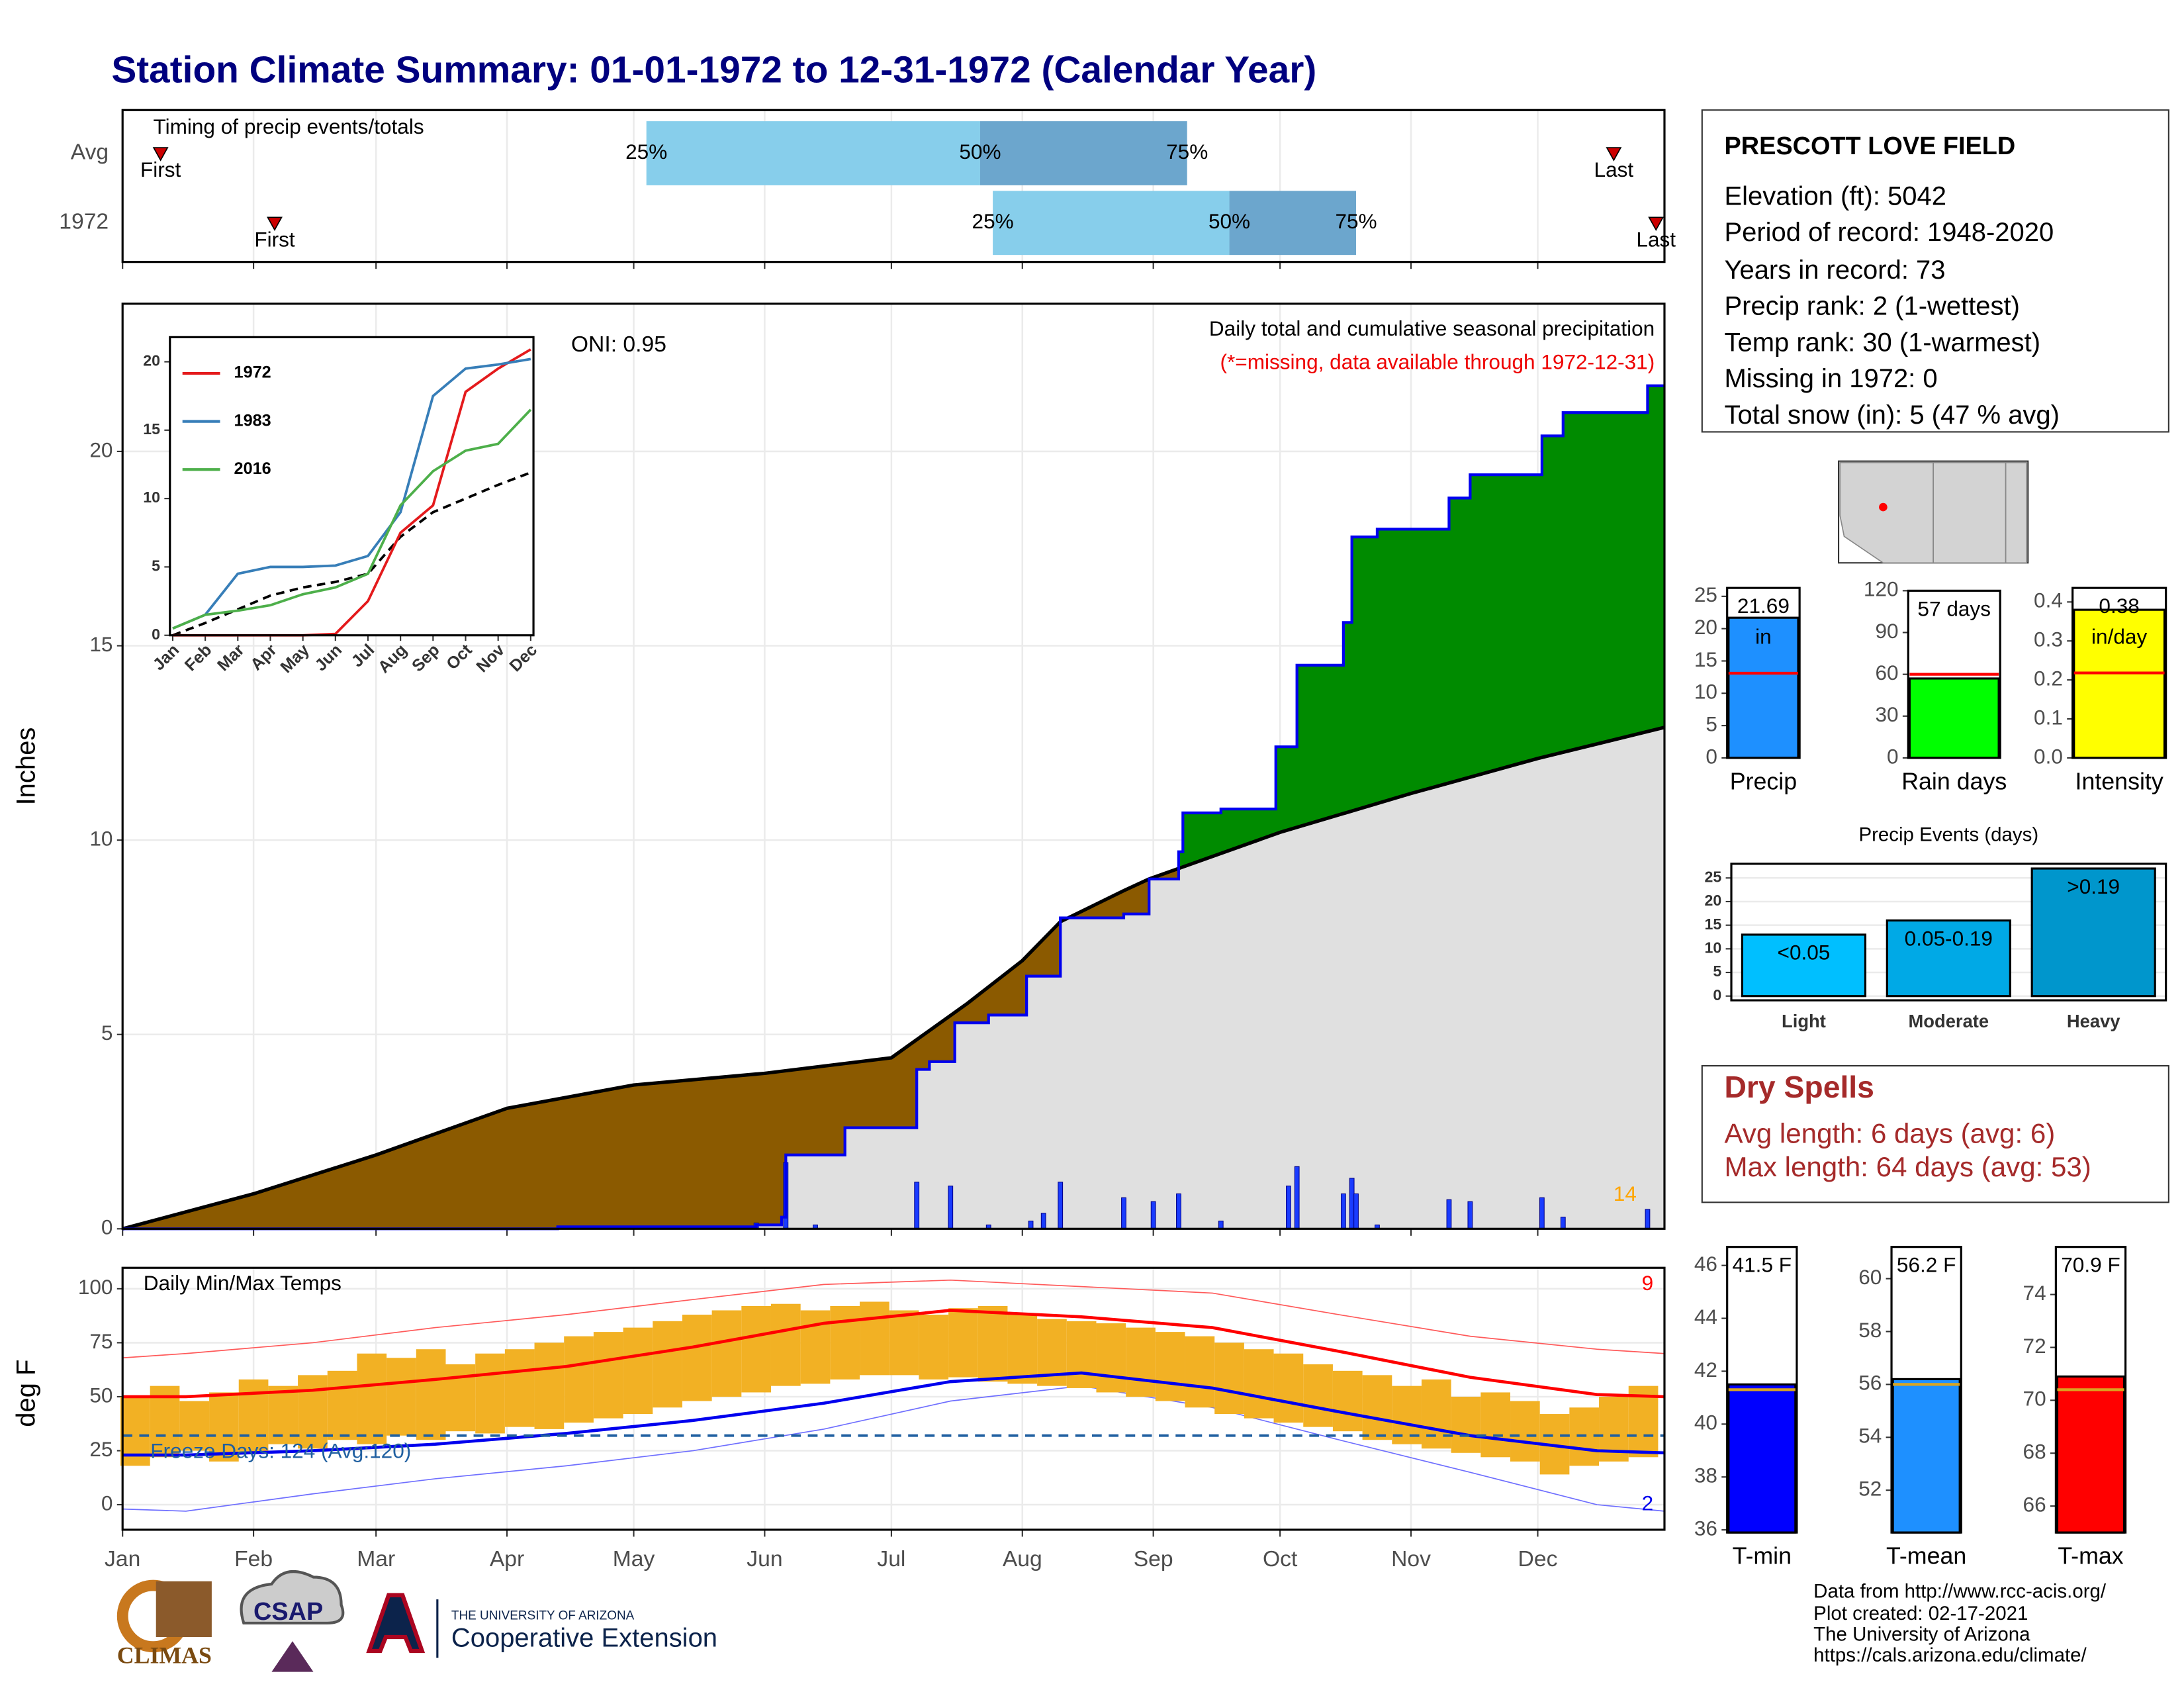  I want to click on y-tick-label: 56, so click(1870, 1383).